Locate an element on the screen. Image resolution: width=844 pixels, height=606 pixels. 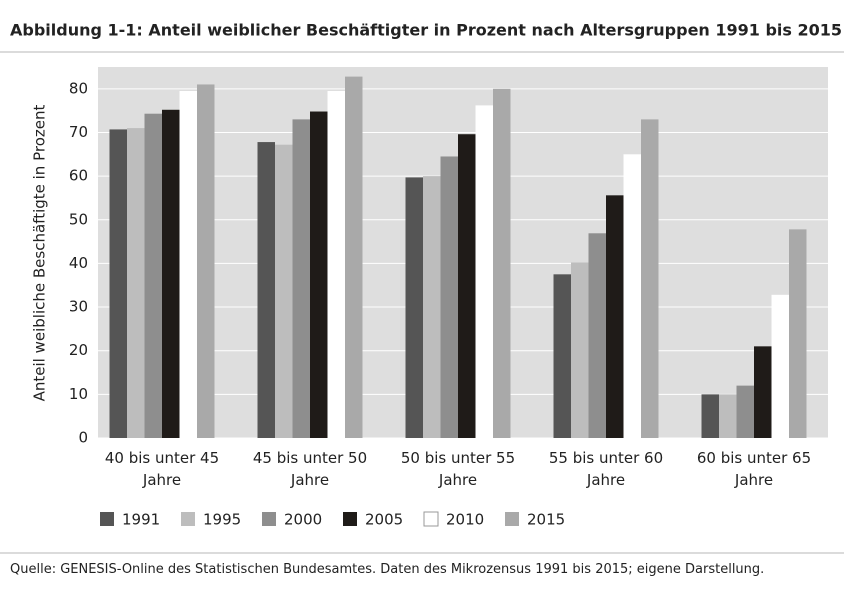
x-tick-label: 40 bis unter 45 Jahre is located at coordinates (162, 469).